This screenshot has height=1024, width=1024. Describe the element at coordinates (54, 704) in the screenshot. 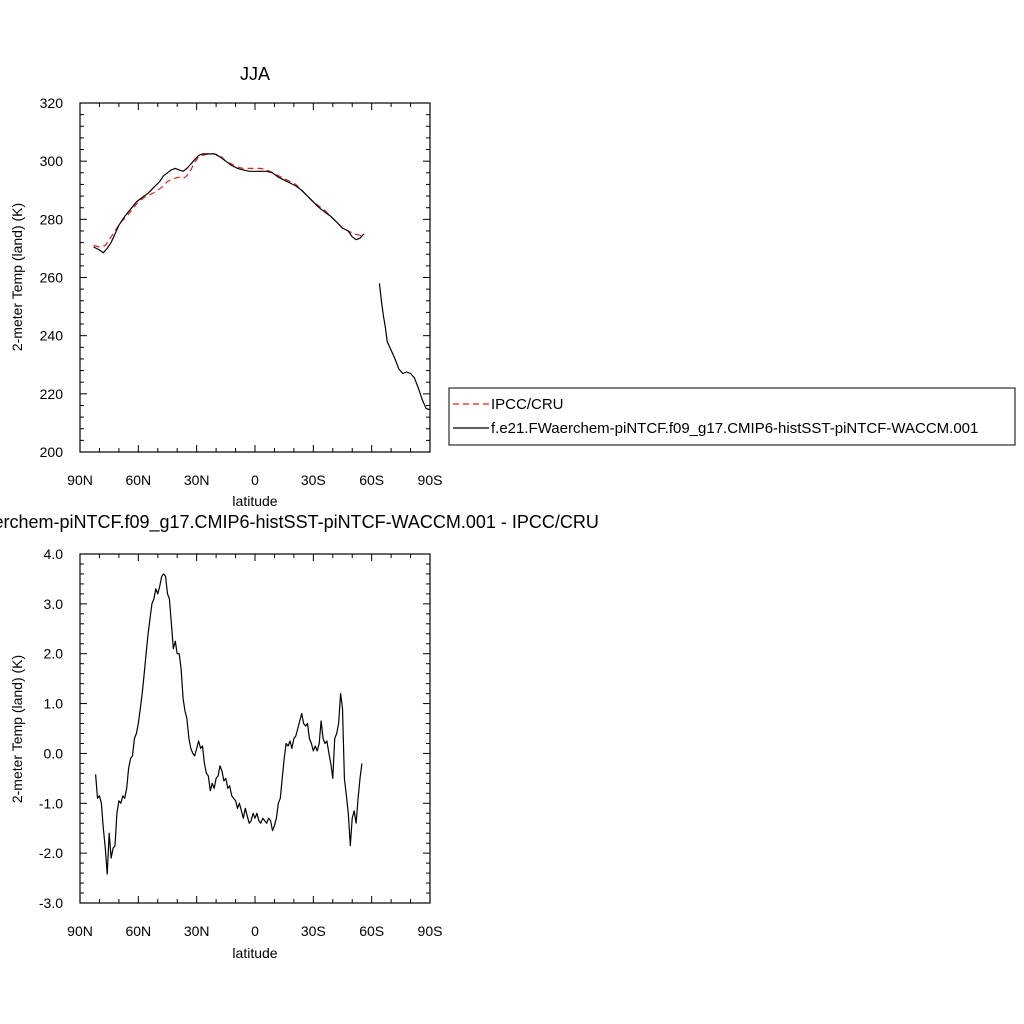

I see `y-tick-label: 1.0` at that location.